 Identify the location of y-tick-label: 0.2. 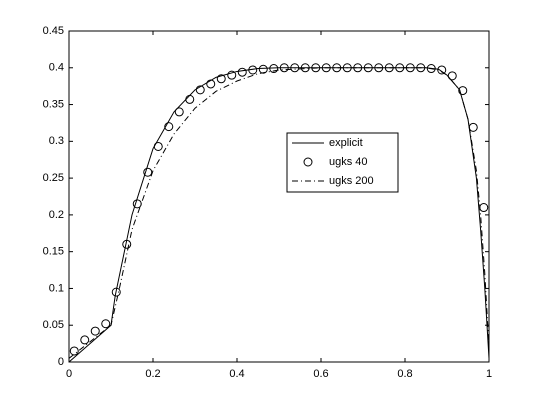
(56, 215).